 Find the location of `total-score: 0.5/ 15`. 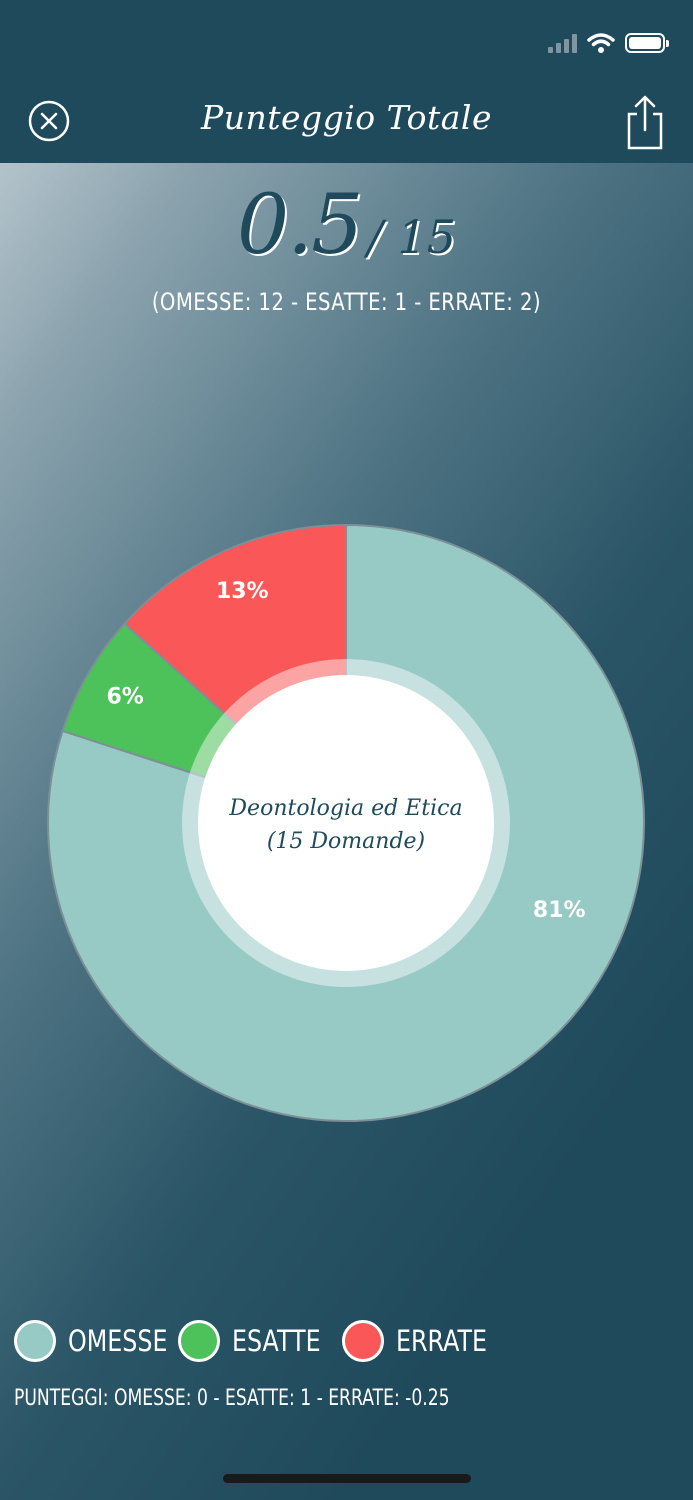

total-score: 0.5/ 15 is located at coordinates (346, 225).